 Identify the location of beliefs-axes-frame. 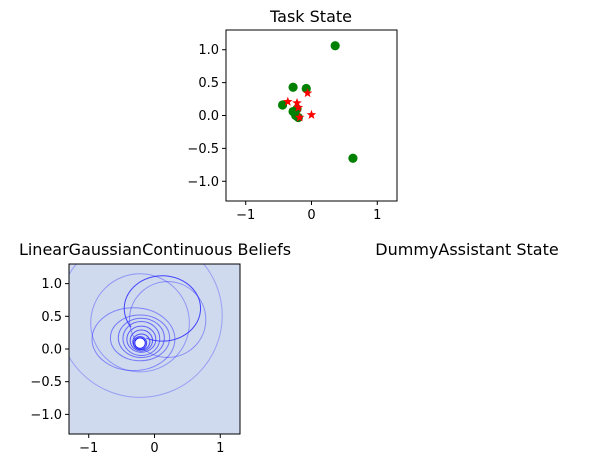
(154, 349).